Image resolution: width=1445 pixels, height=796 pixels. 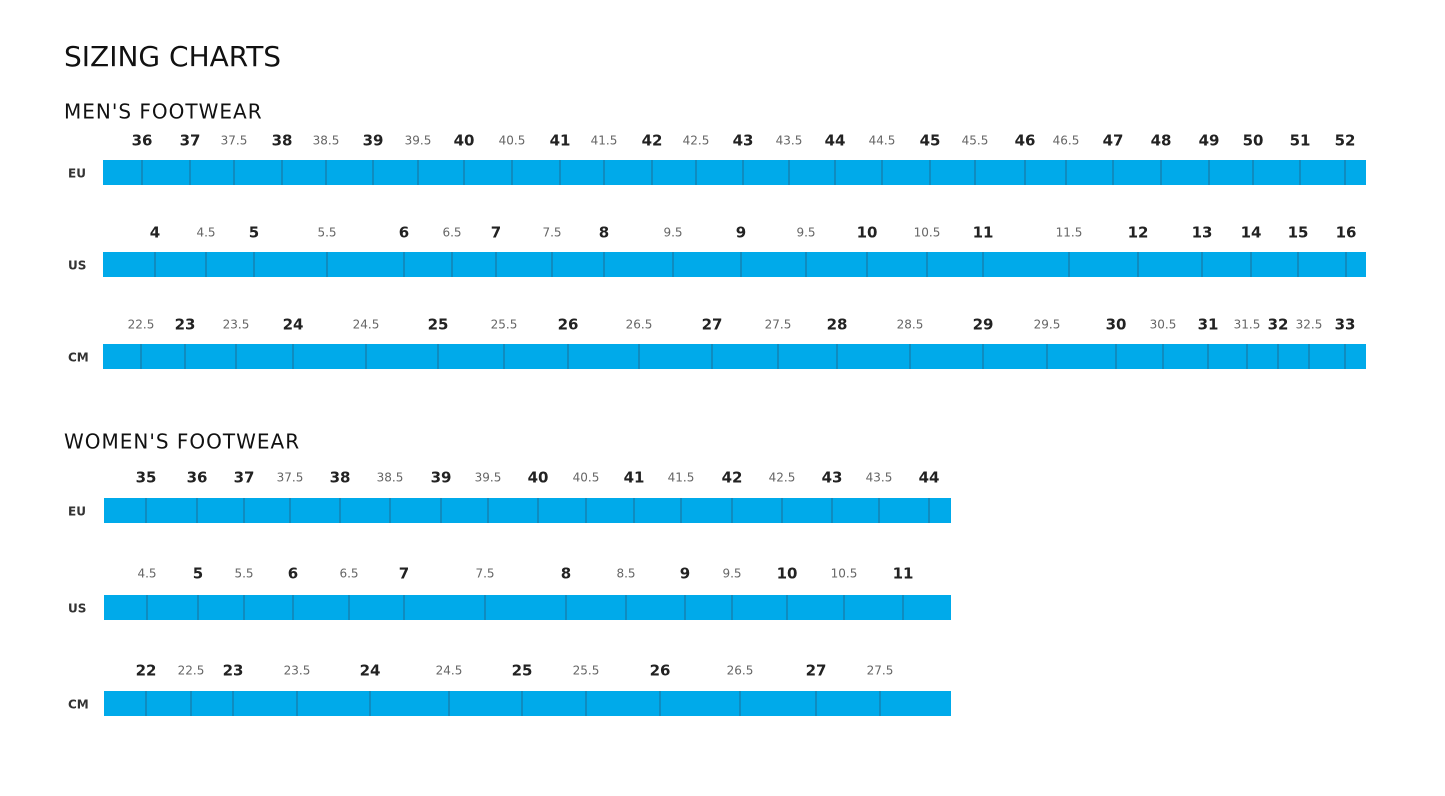 What do you see at coordinates (234, 141) in the screenshot?
I see `size-label: 37.5` at bounding box center [234, 141].